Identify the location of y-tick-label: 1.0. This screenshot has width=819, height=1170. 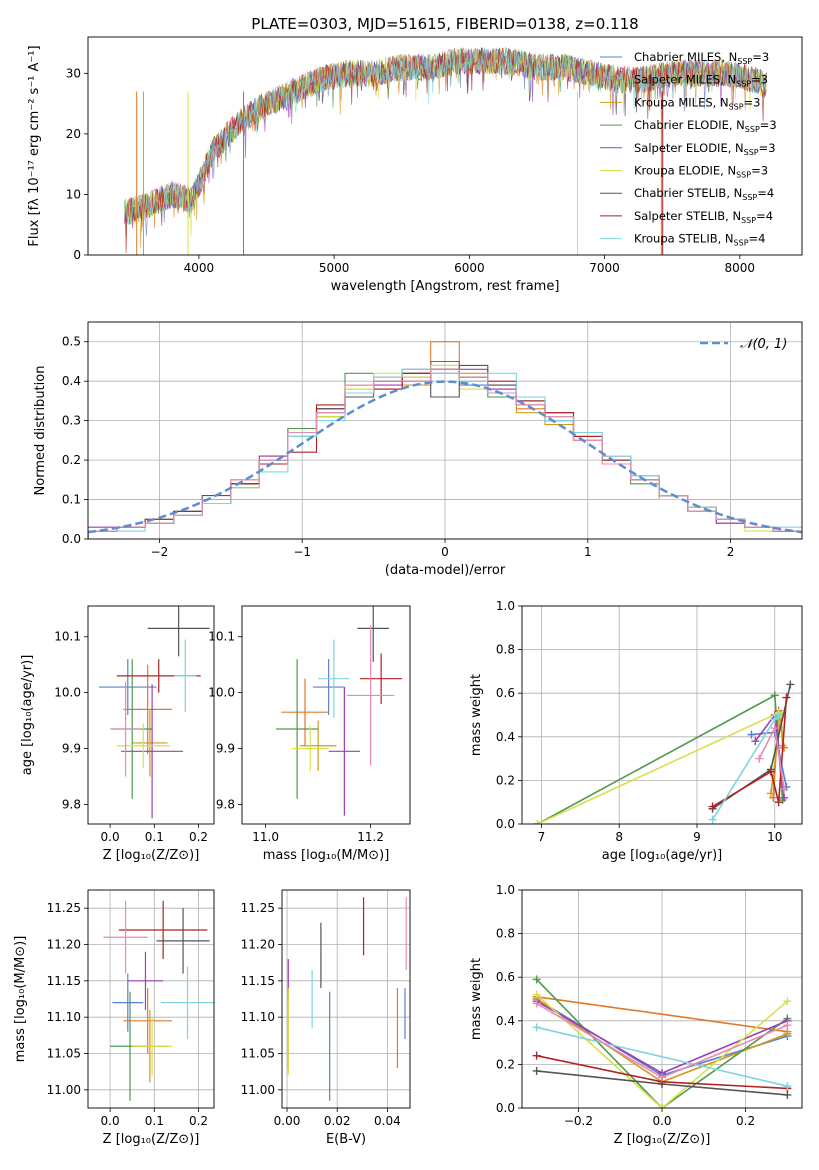
(505, 606).